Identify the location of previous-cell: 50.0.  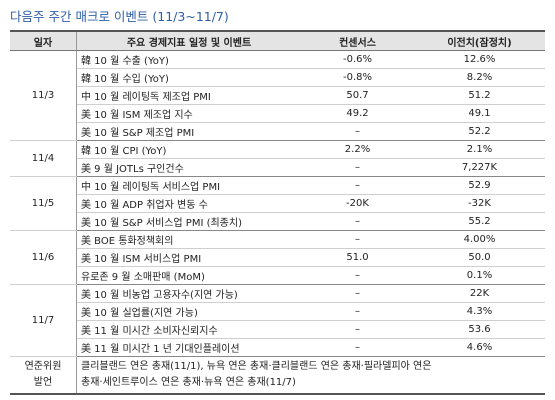
(479, 257).